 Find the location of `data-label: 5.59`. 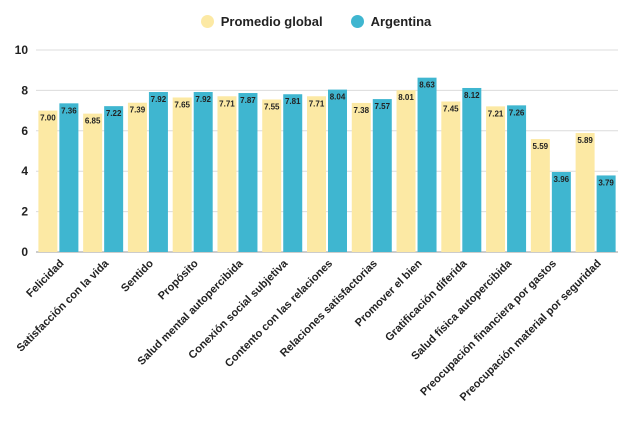

data-label: 5.59 is located at coordinates (541, 146).